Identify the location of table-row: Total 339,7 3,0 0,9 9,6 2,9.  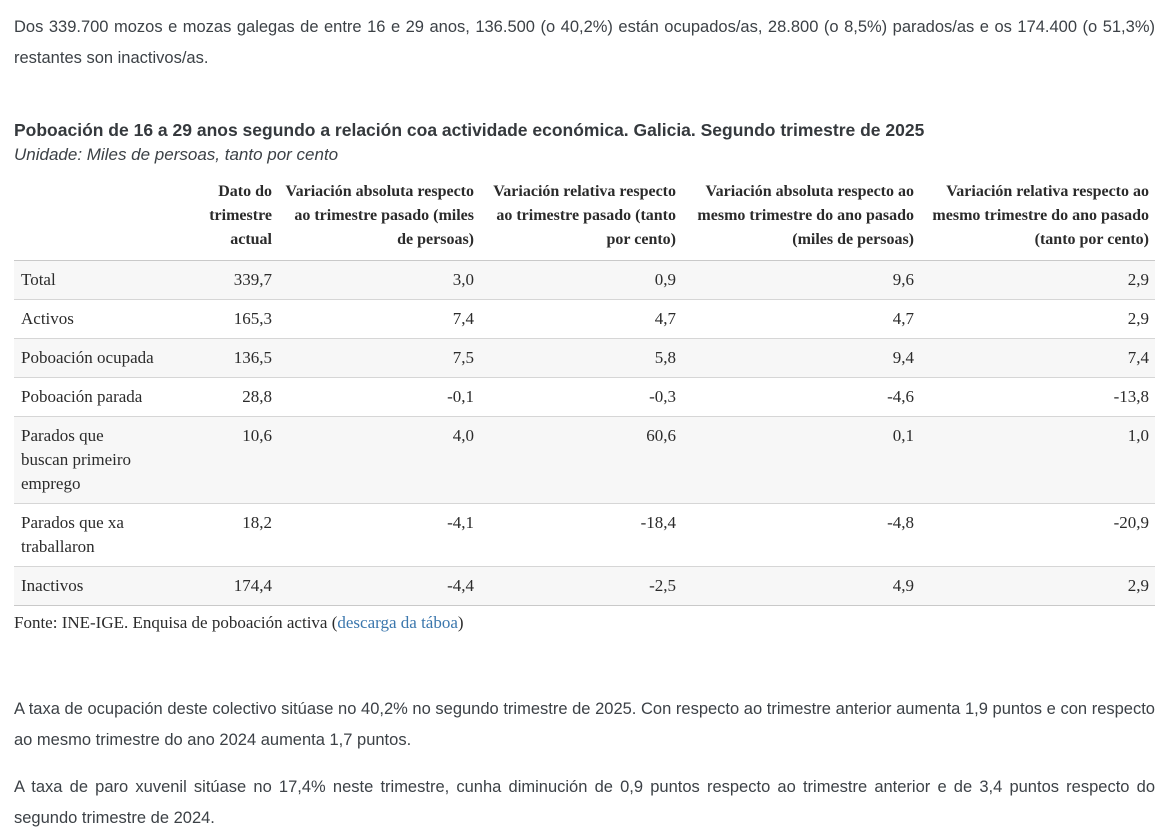
(584, 280).